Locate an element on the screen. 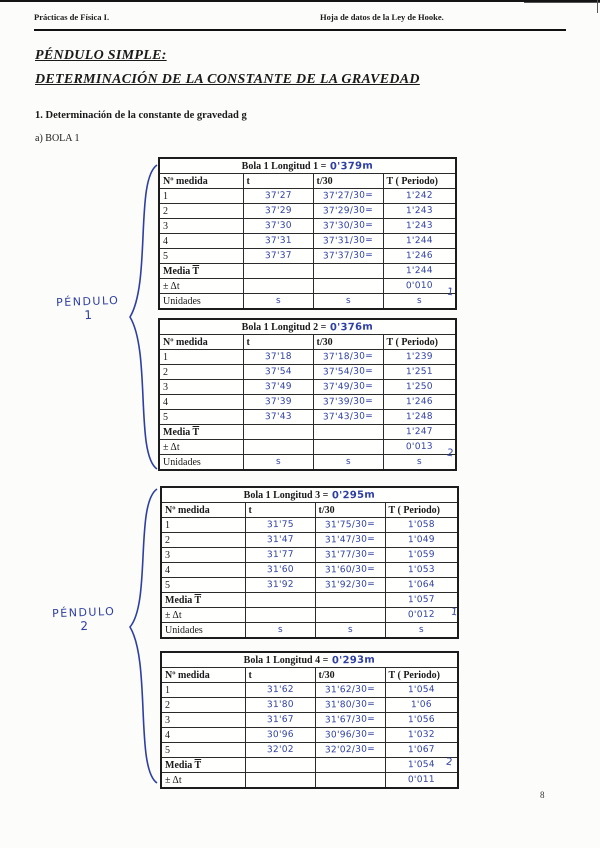  media-value: 1'057 is located at coordinates (421, 600).